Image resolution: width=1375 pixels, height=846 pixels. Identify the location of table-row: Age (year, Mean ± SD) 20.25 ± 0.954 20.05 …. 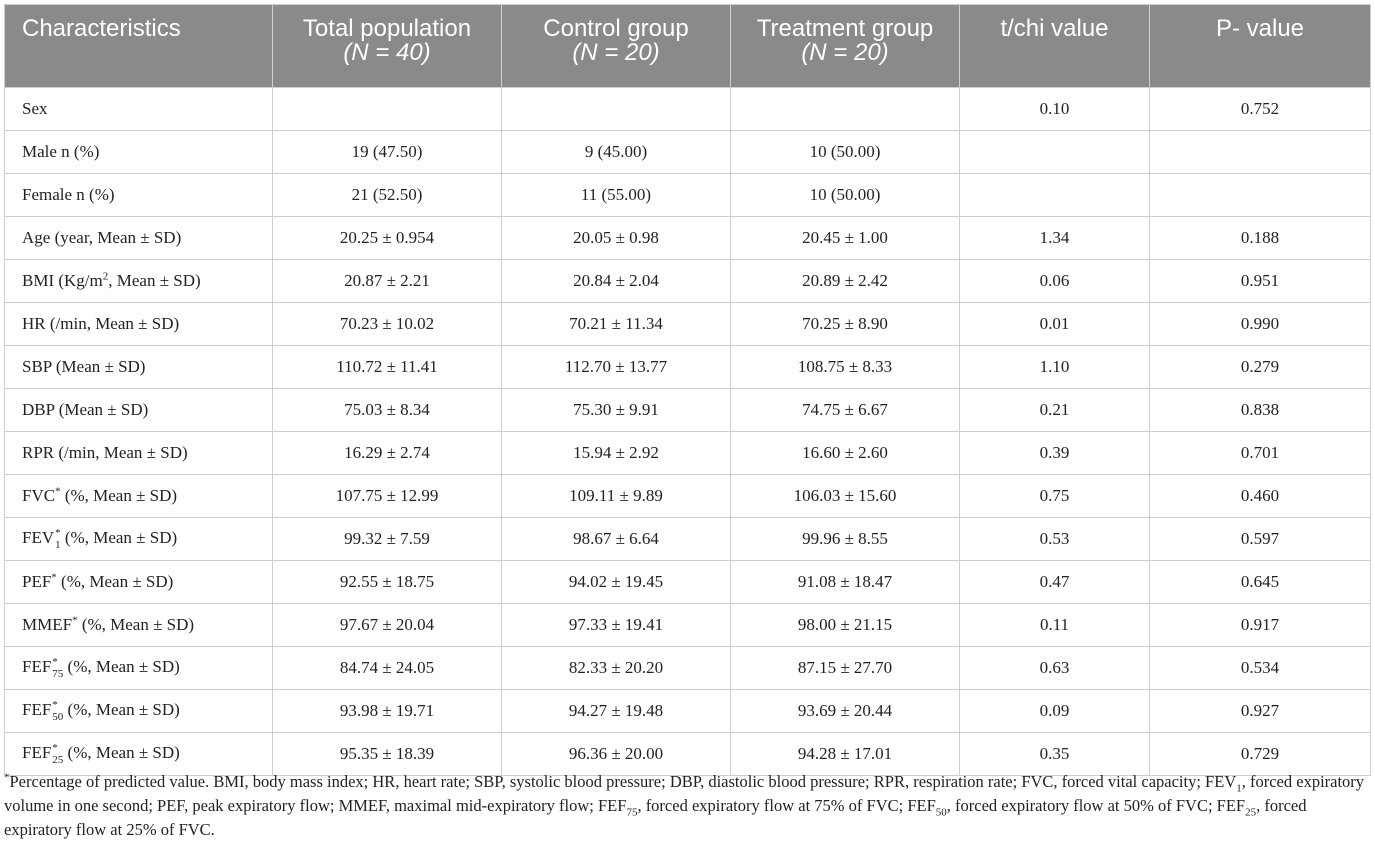
(687, 238).